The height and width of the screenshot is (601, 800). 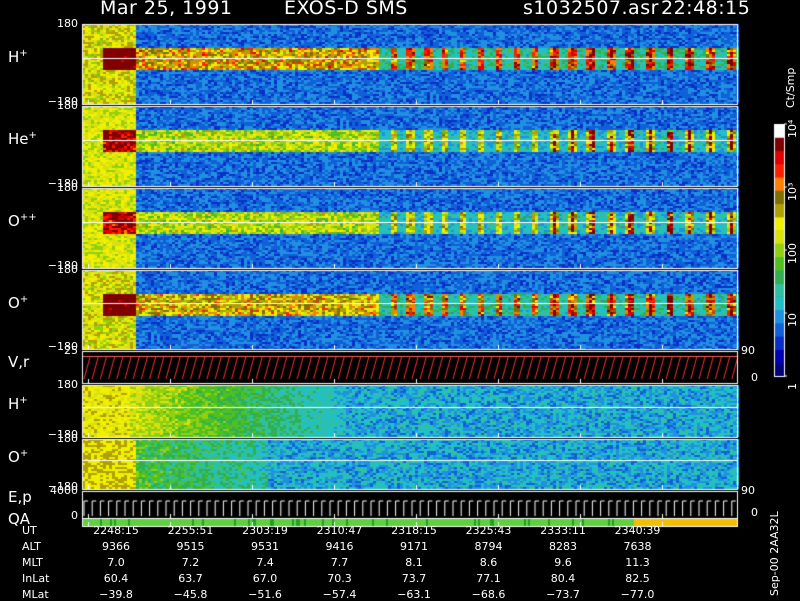 I want to click on panel-label-text: V,r, so click(x=19, y=362).